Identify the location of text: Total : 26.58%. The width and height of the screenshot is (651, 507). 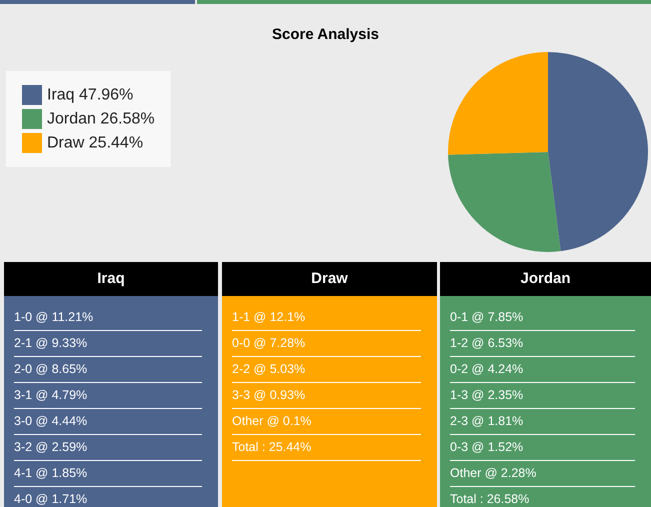
(542, 497).